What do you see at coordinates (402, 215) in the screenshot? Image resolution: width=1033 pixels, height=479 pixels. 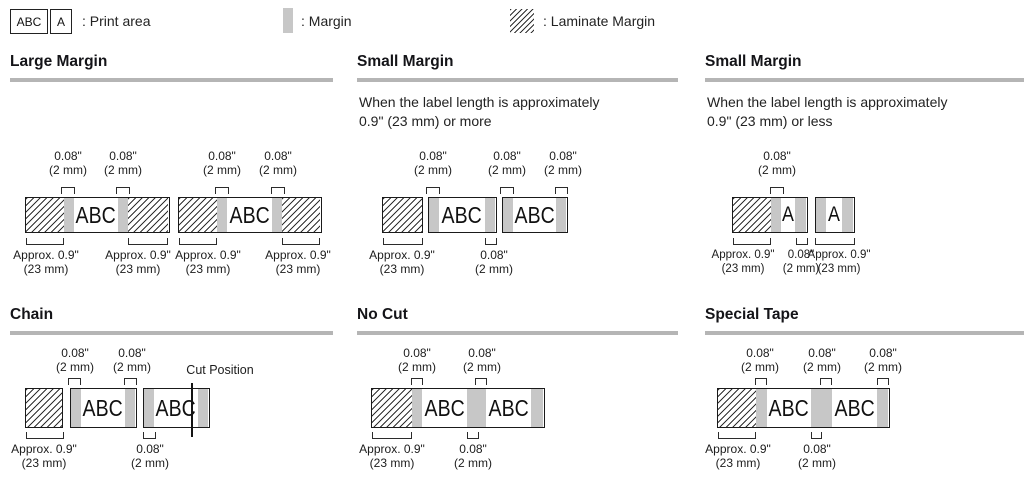 I see `laminate-margin-block` at bounding box center [402, 215].